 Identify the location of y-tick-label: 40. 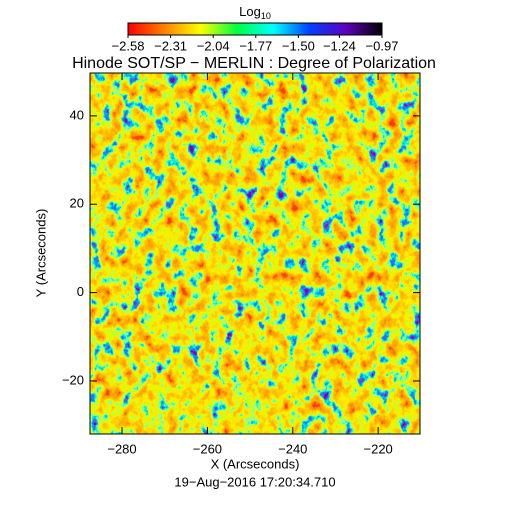
(77, 114).